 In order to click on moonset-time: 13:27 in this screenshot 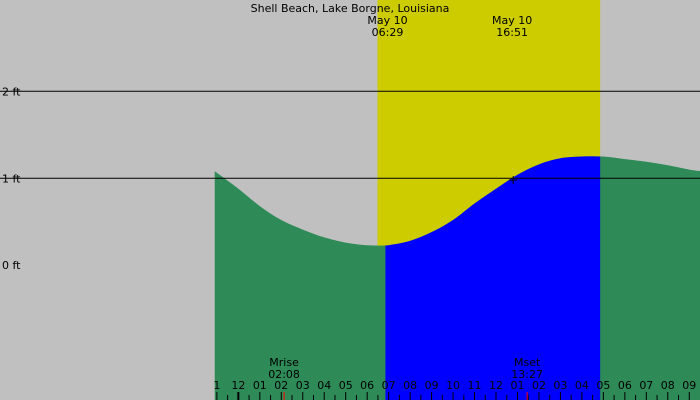, I will do `click(527, 374)`.